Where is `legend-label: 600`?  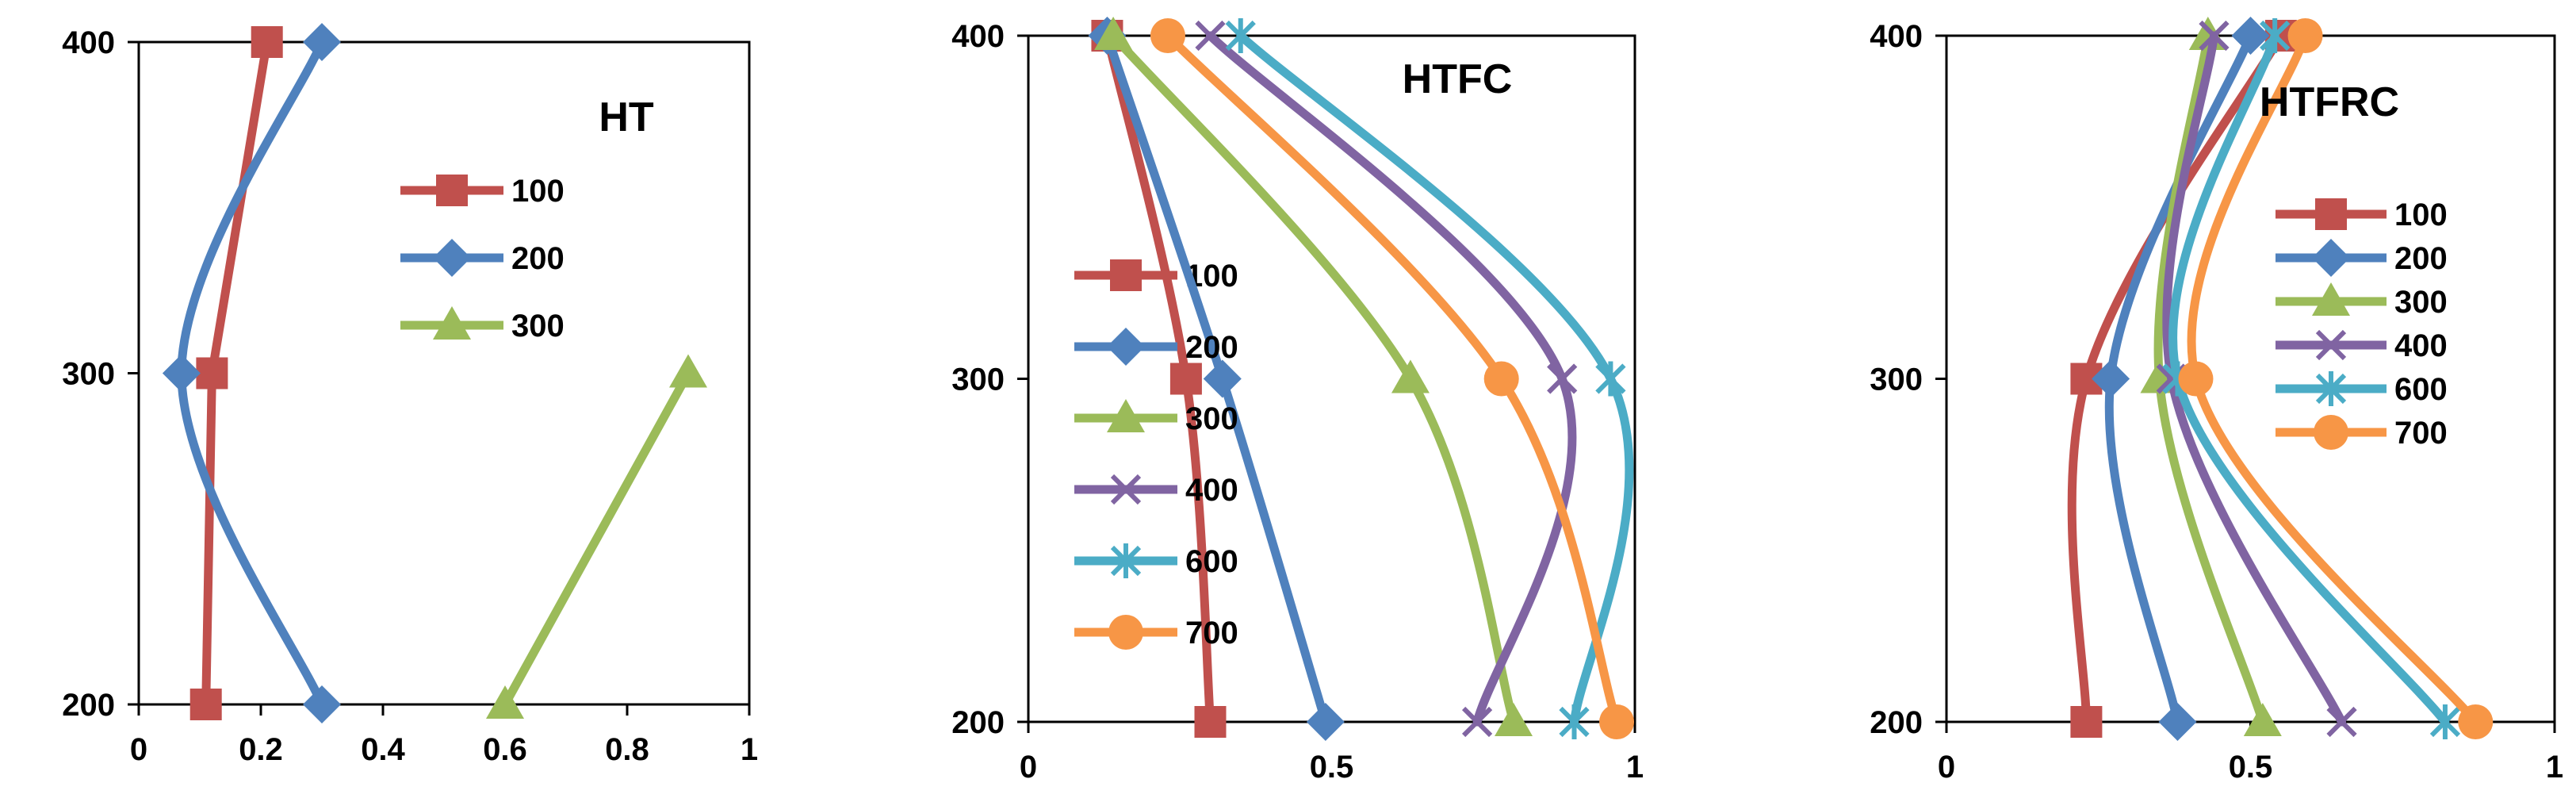 legend-label: 600 is located at coordinates (1211, 562).